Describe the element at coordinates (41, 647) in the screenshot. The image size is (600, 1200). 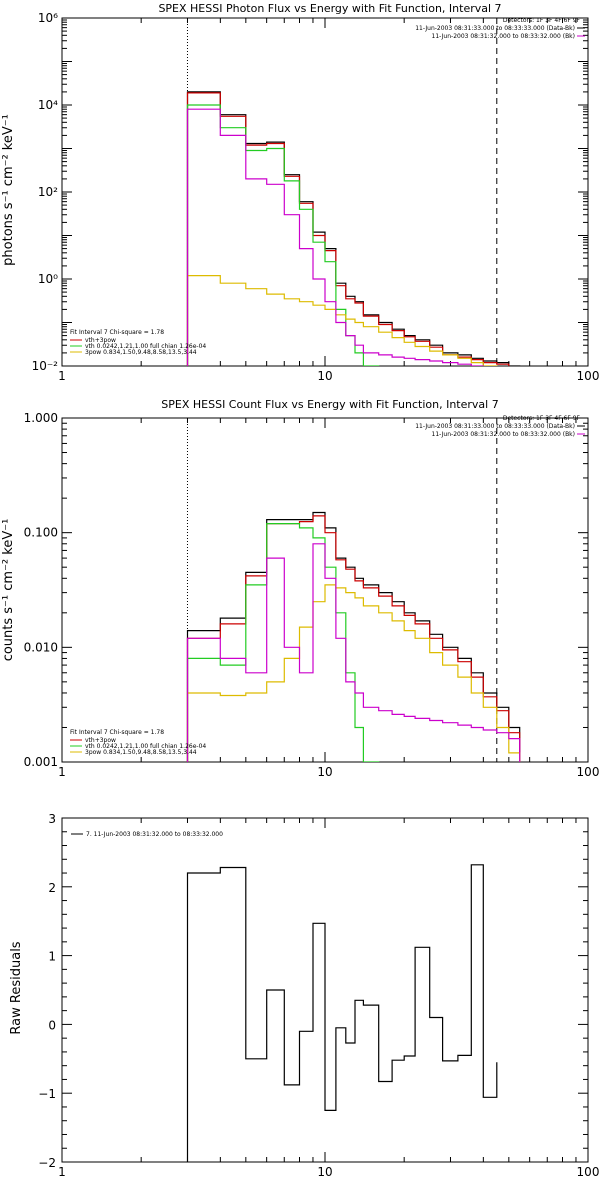
I see `y-tick-label: 0.010` at that location.